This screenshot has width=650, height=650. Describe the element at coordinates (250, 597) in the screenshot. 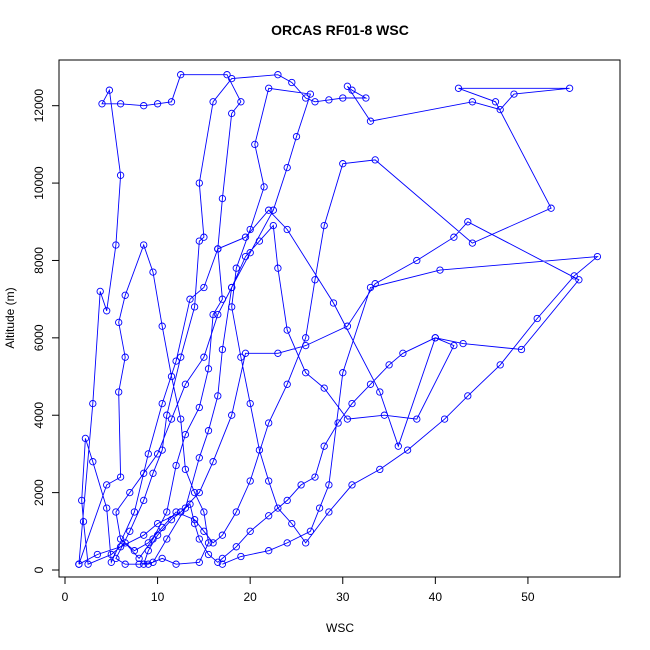

I see `x-tick-label: 20` at that location.